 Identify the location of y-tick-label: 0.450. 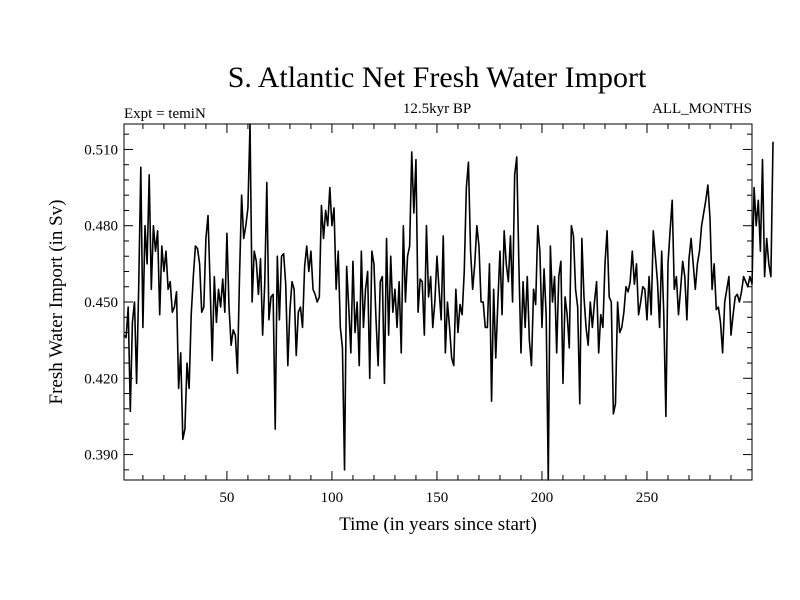
(101, 303).